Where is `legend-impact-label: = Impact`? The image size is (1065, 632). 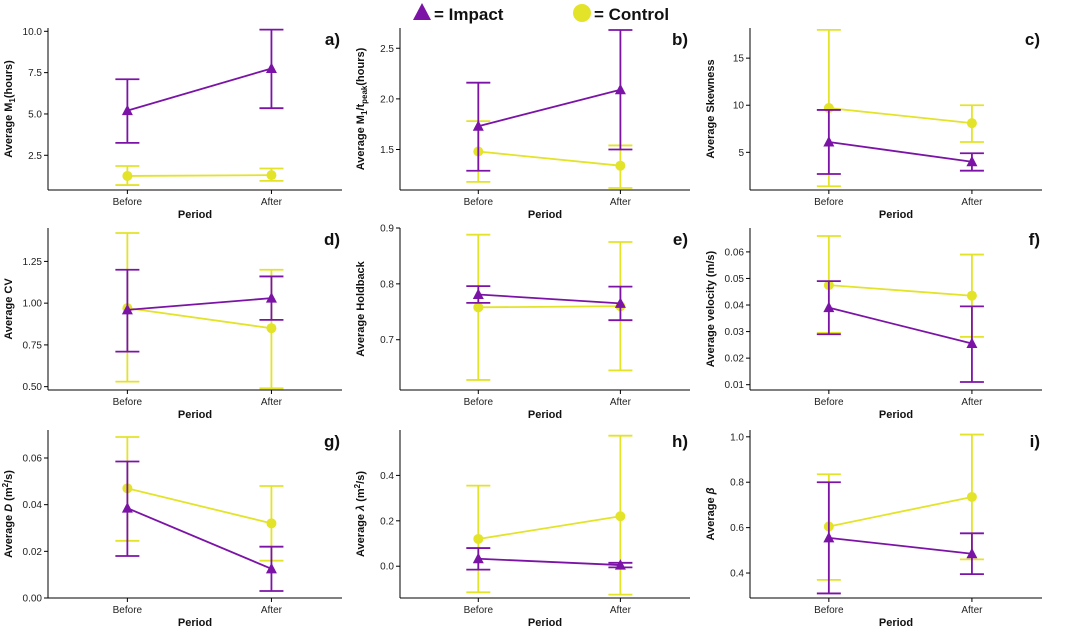
legend-impact-label: = Impact is located at coordinates (469, 14).